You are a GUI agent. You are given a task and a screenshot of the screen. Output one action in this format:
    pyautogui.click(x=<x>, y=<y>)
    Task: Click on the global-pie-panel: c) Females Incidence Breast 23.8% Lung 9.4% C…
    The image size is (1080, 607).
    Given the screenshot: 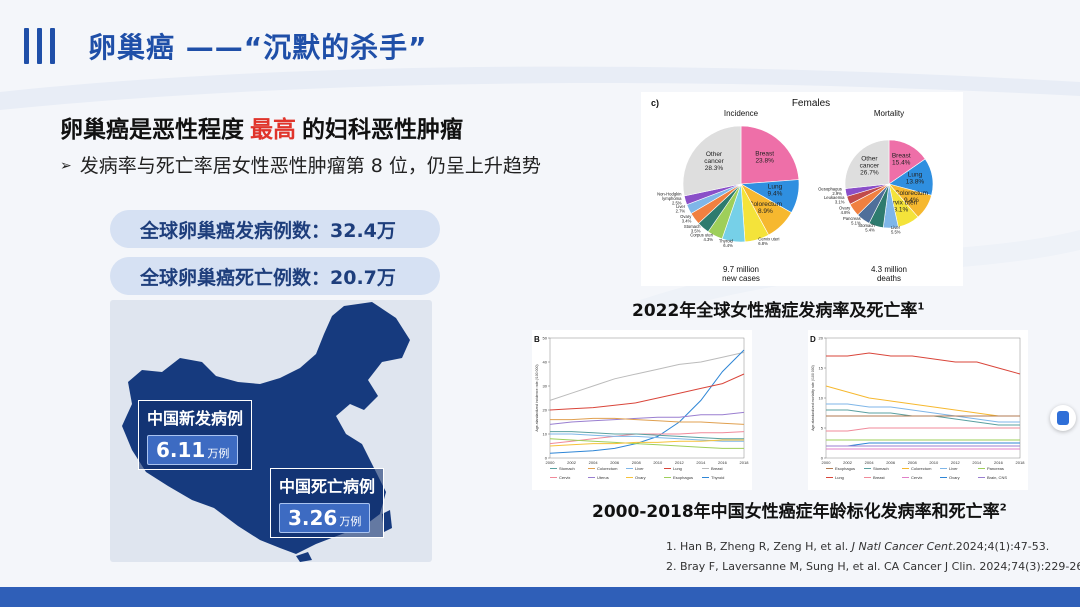 What is the action you would take?
    pyautogui.click(x=802, y=189)
    